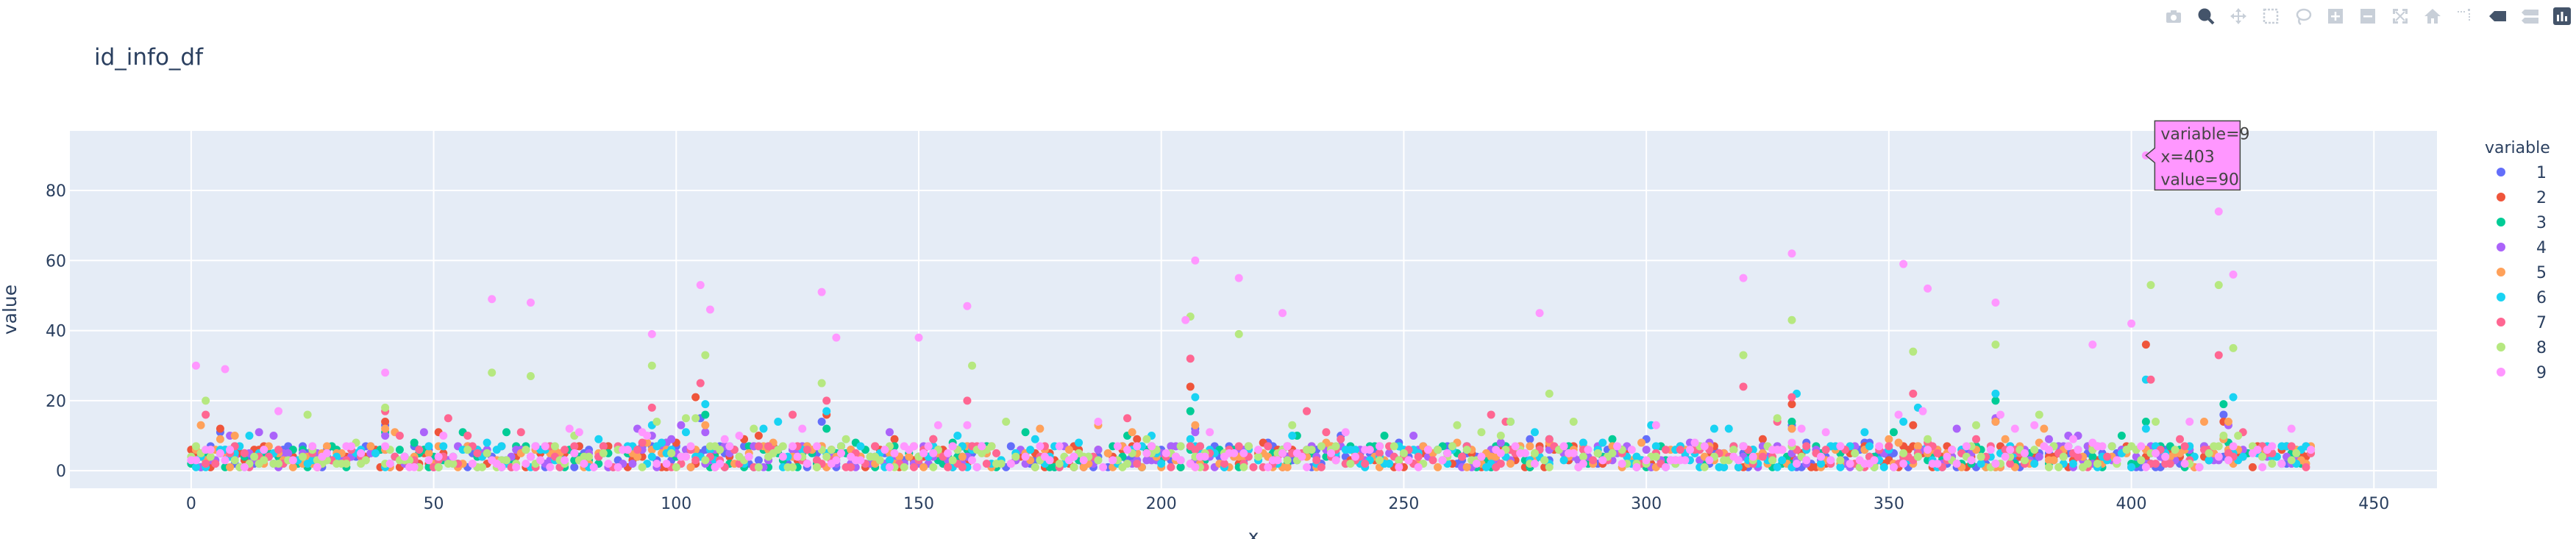 This screenshot has height=539, width=2576. Describe the element at coordinates (758, 460) in the screenshot. I see `series-1-point` at that location.